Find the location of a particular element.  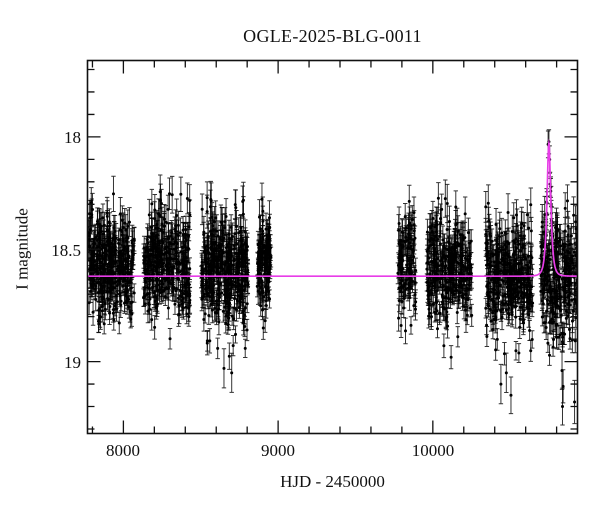

x-tick-label-9000: 9000 is located at coordinates (278, 450).